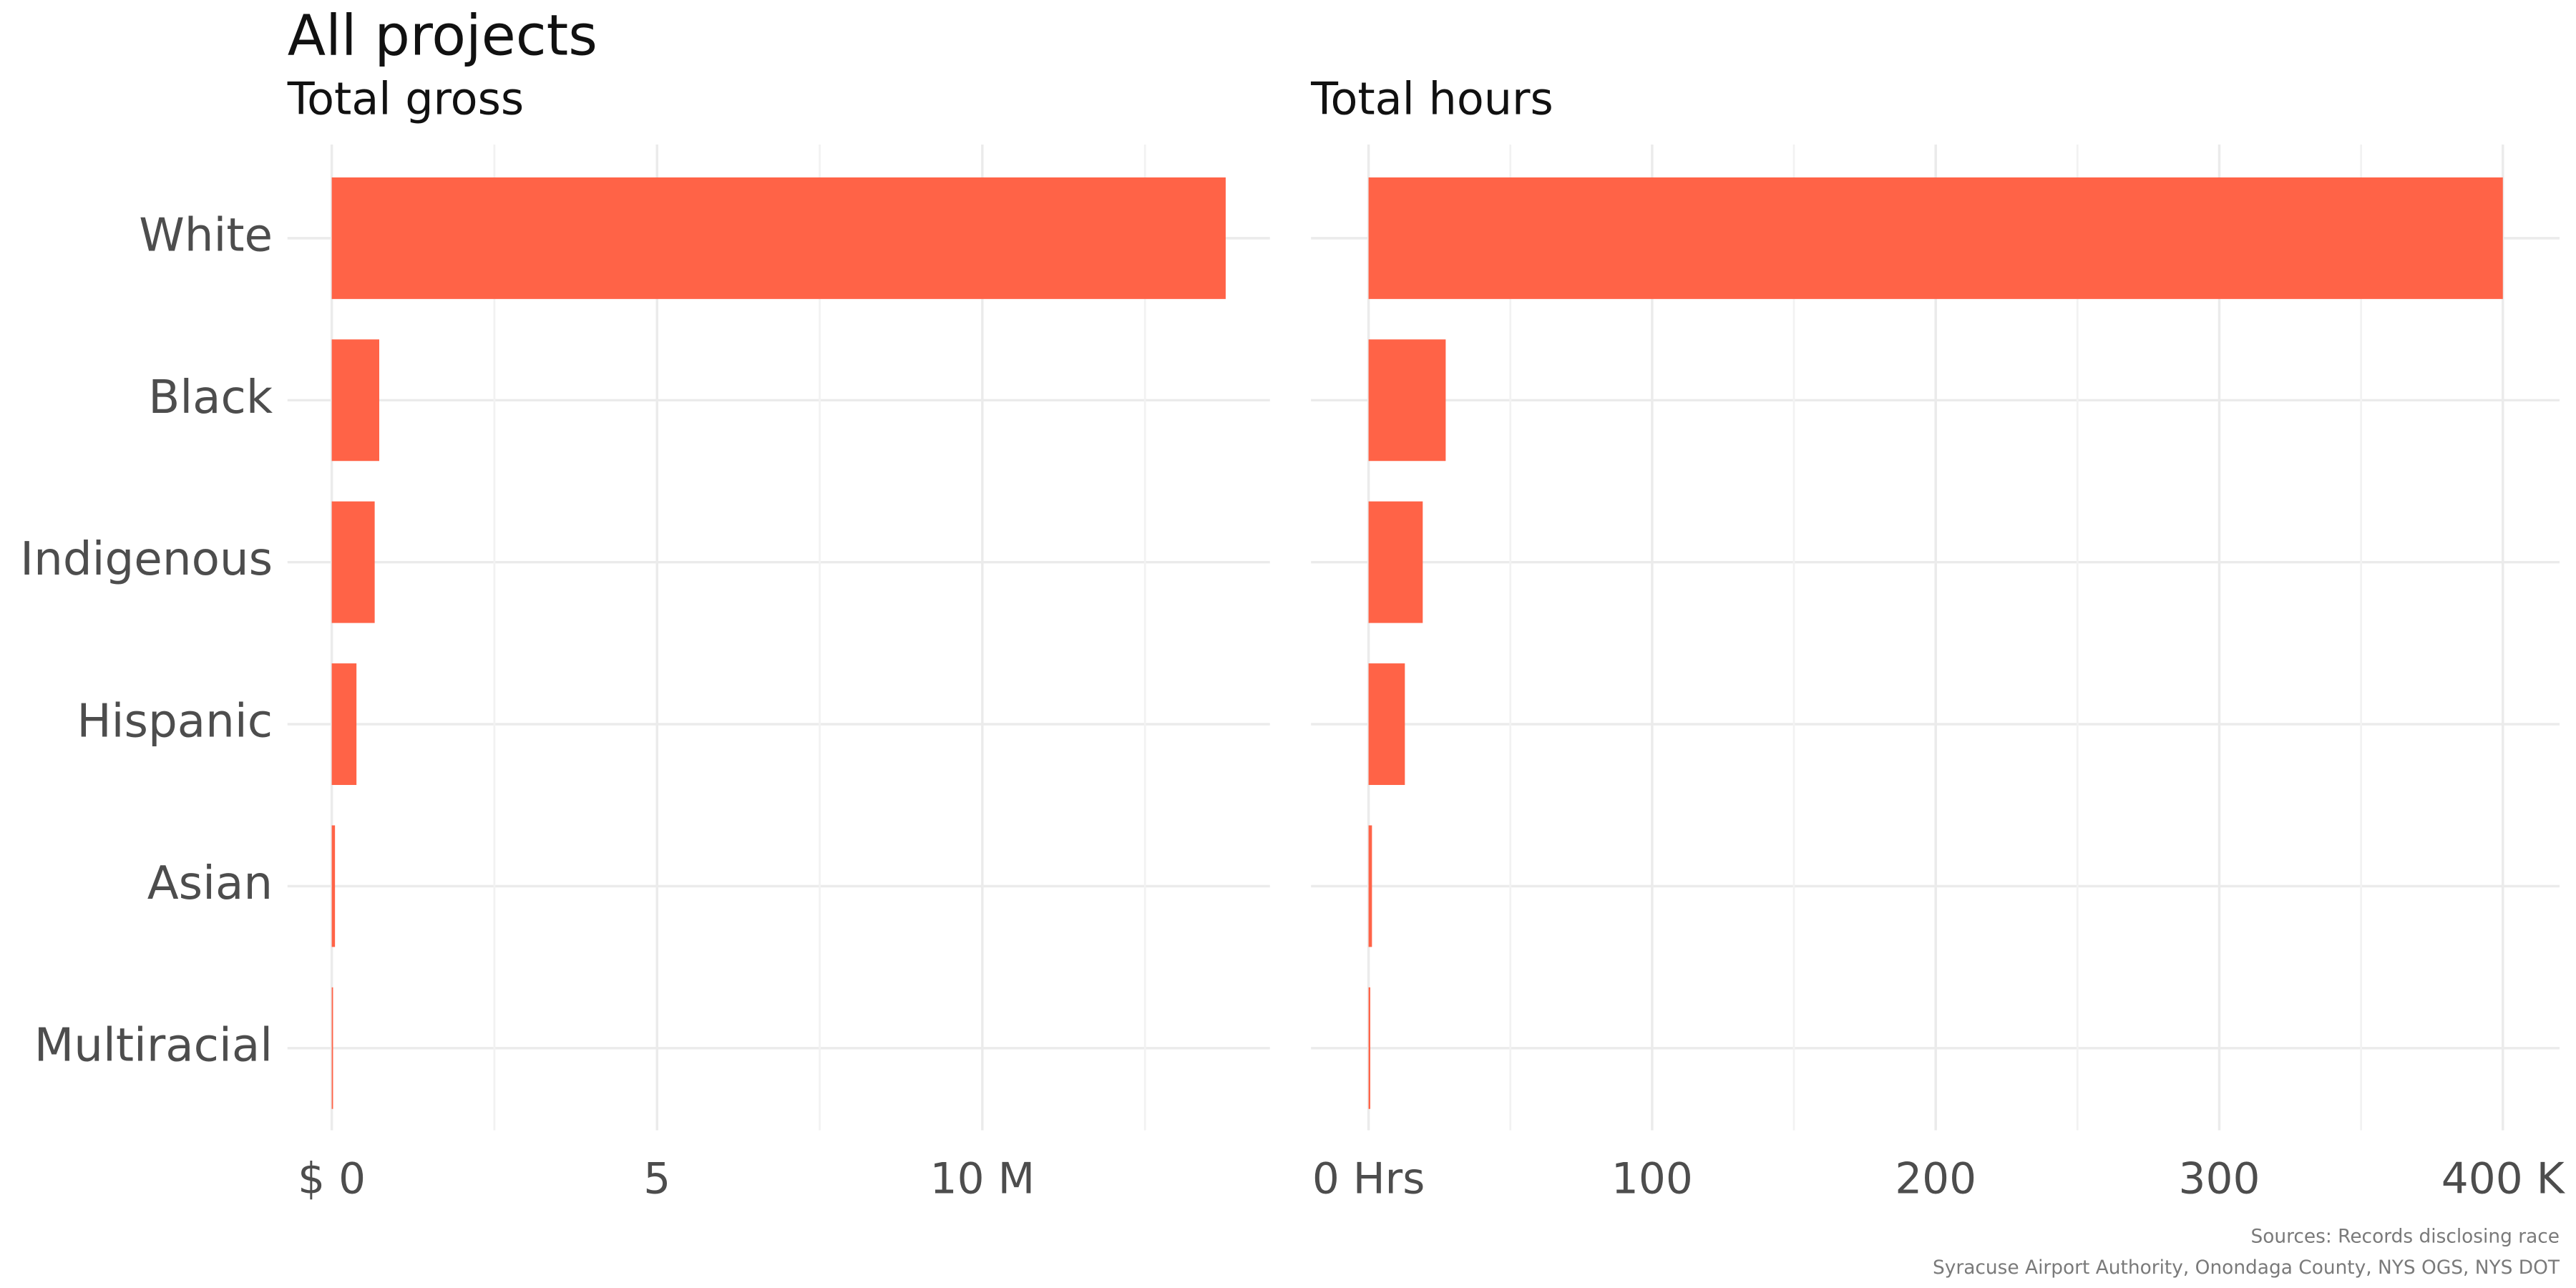  What do you see at coordinates (2503, 1179) in the screenshot?
I see `x-tick-label: 400 K` at bounding box center [2503, 1179].